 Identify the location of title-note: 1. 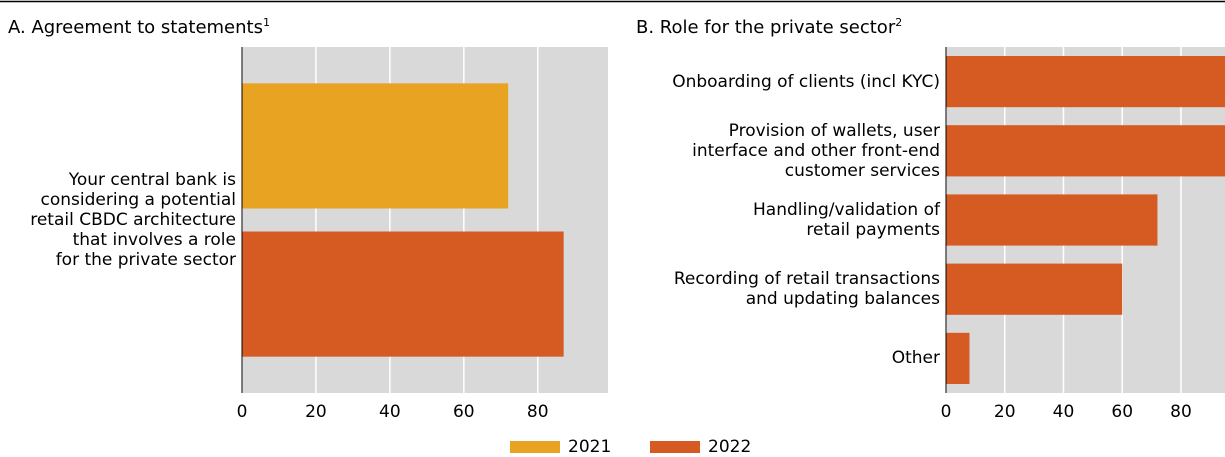
(266, 22).